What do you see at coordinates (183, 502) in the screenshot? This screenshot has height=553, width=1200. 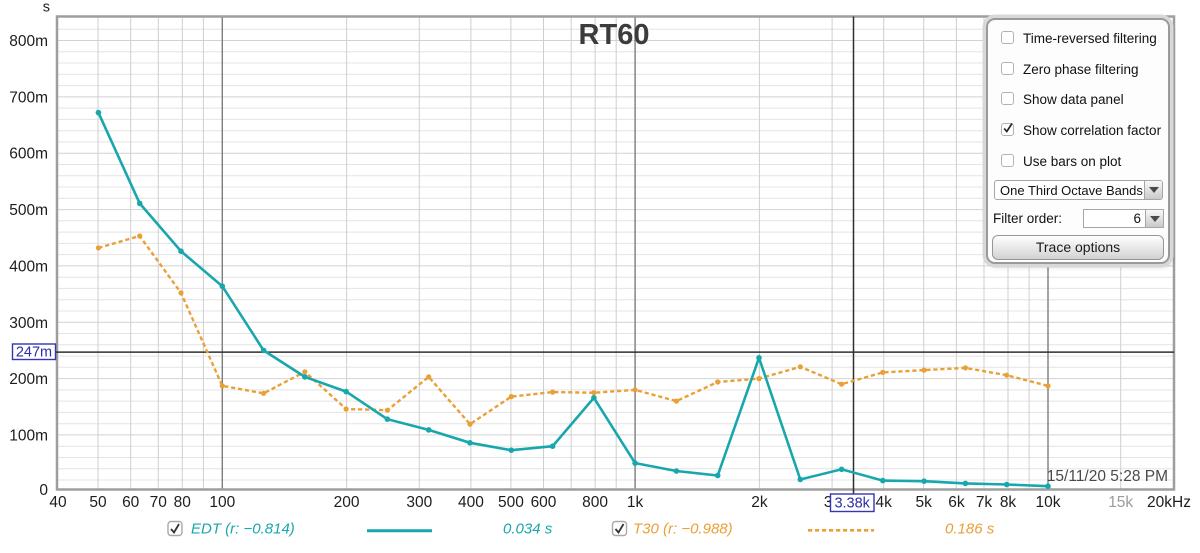 I see `svg-text: 80` at bounding box center [183, 502].